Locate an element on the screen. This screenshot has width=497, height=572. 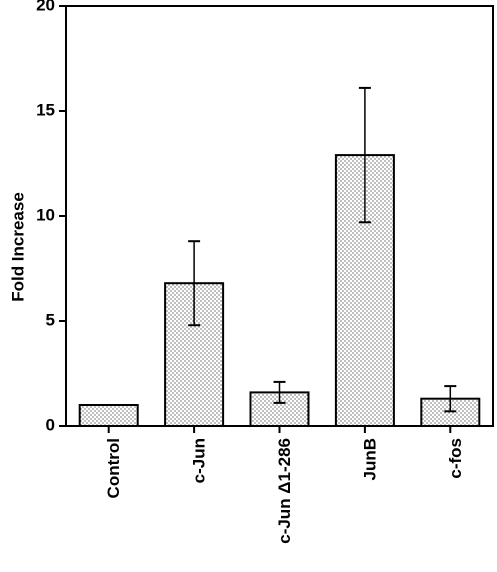
y-tick-label: 10 is located at coordinates (45, 214).